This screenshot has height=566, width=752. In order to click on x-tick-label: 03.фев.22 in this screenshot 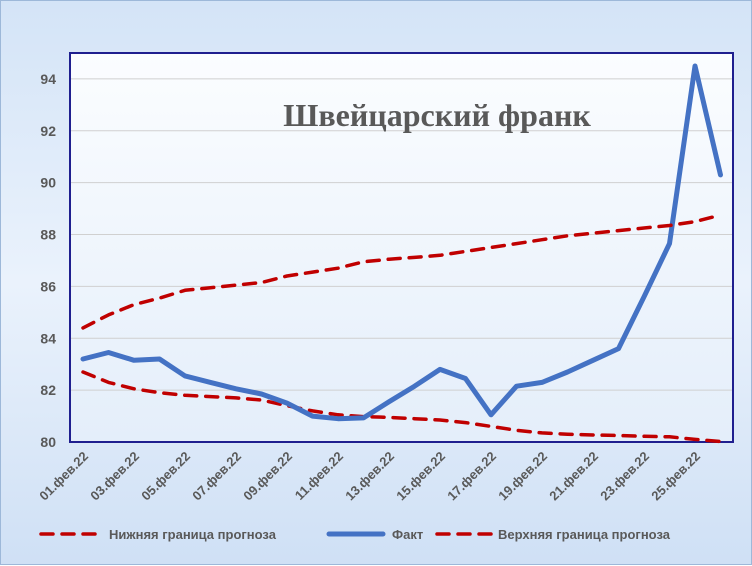, I will do `click(114, 476)`.